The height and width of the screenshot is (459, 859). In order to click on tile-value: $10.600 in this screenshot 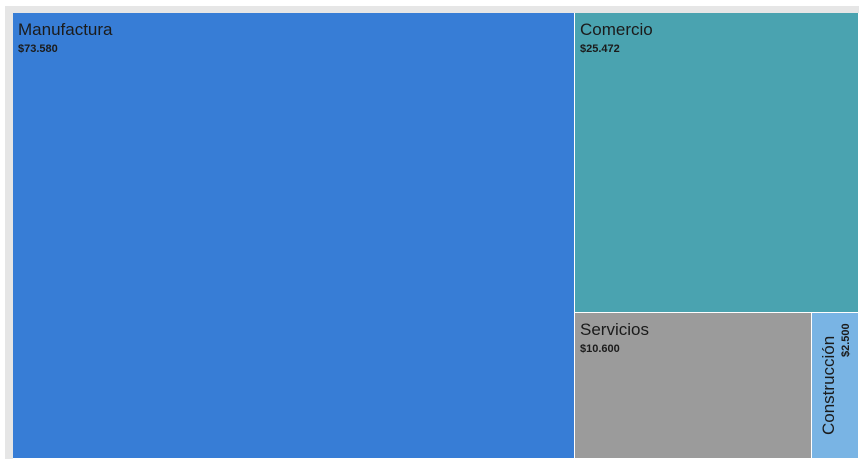, I will do `click(600, 349)`.